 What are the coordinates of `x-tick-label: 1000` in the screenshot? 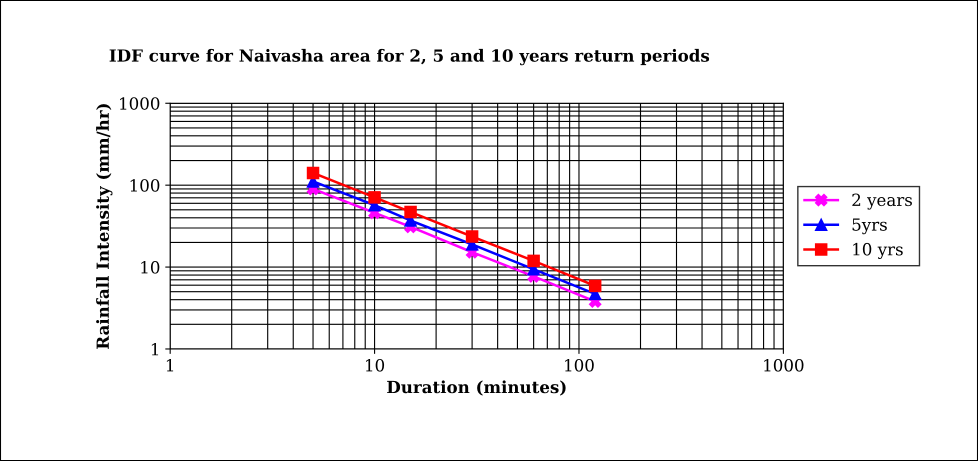 It's located at (784, 365).